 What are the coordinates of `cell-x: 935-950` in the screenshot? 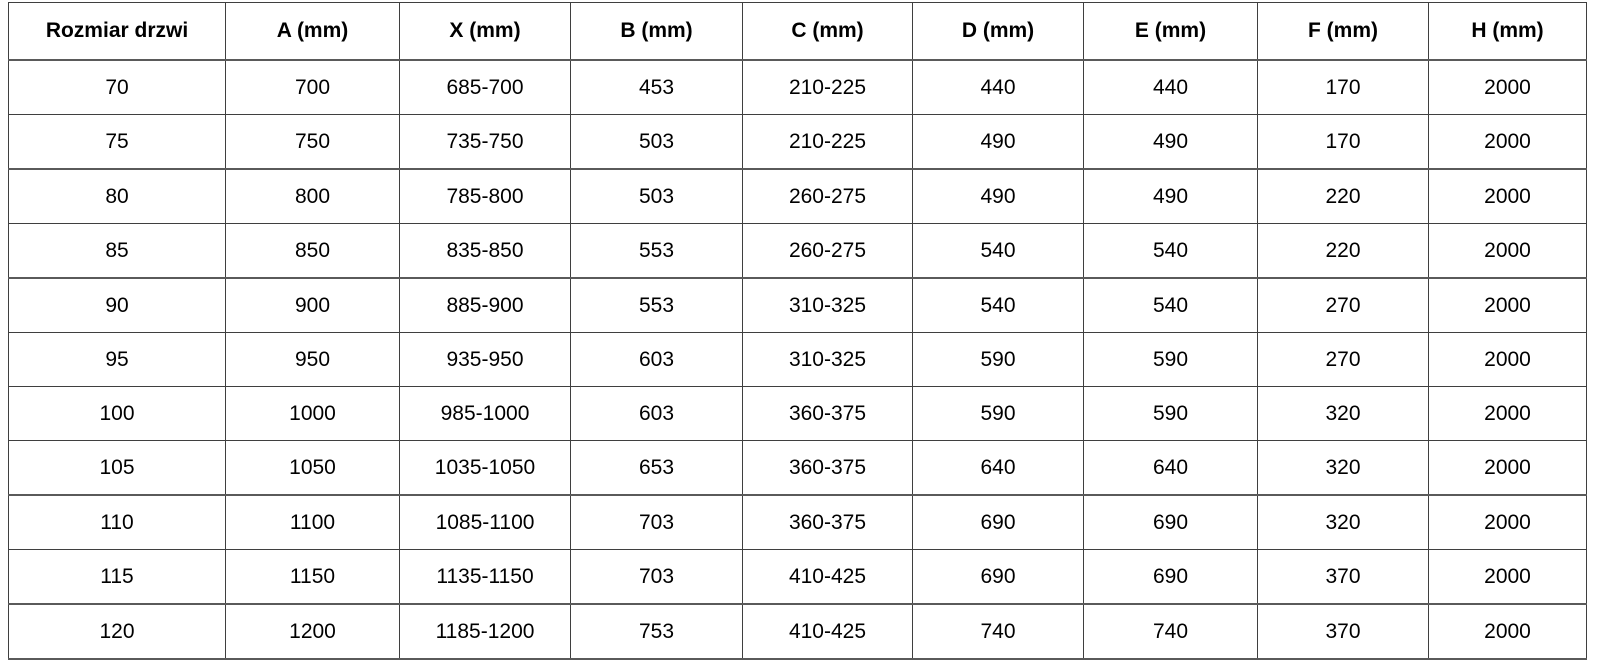 It's located at (485, 359).